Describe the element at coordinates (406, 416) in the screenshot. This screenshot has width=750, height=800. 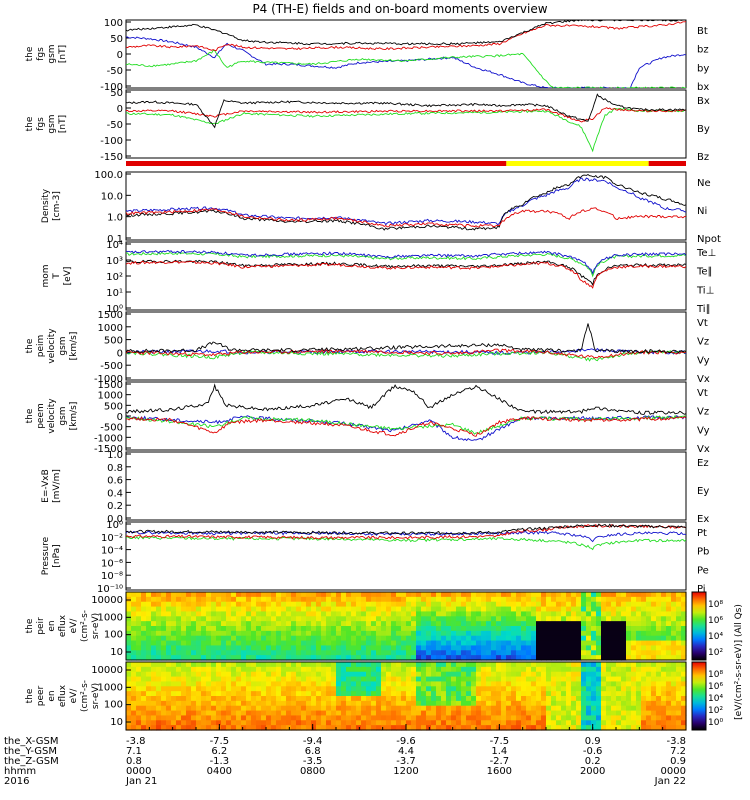
I see `panel-frame` at that location.